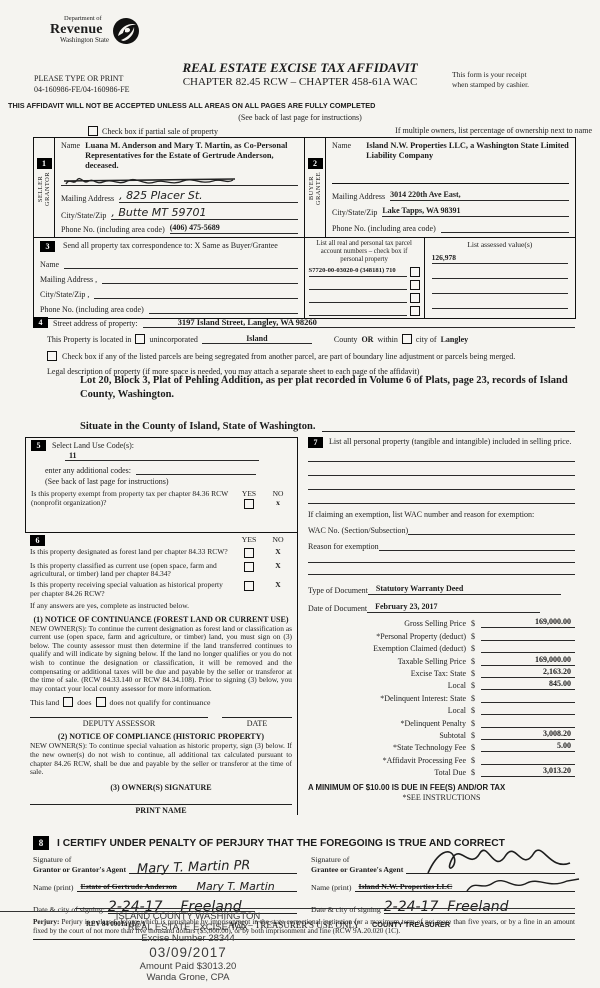 This screenshot has width=600, height=988. What do you see at coordinates (278, 584) in the screenshot?
I see `historical-no-answer: X` at bounding box center [278, 584].